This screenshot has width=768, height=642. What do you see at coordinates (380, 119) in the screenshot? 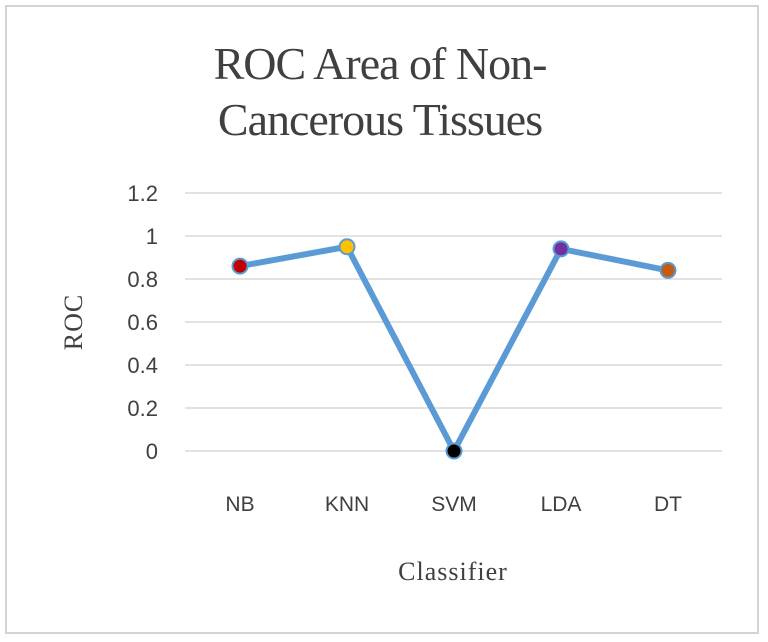
I see `chart-title-line-2: Cancerous Tissues` at bounding box center [380, 119].